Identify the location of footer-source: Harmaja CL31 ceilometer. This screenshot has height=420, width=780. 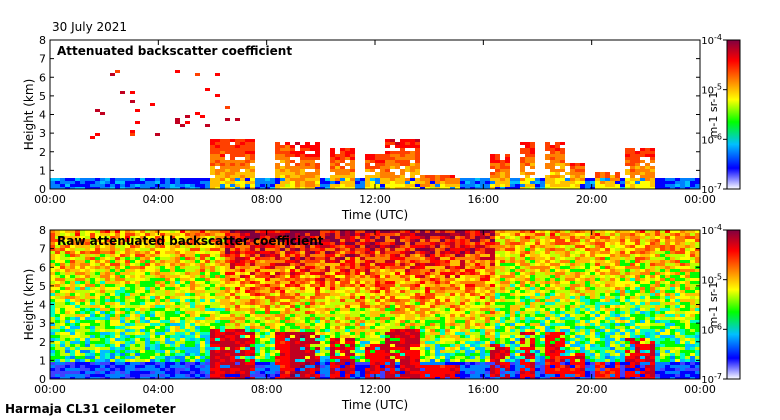
(90, 409).